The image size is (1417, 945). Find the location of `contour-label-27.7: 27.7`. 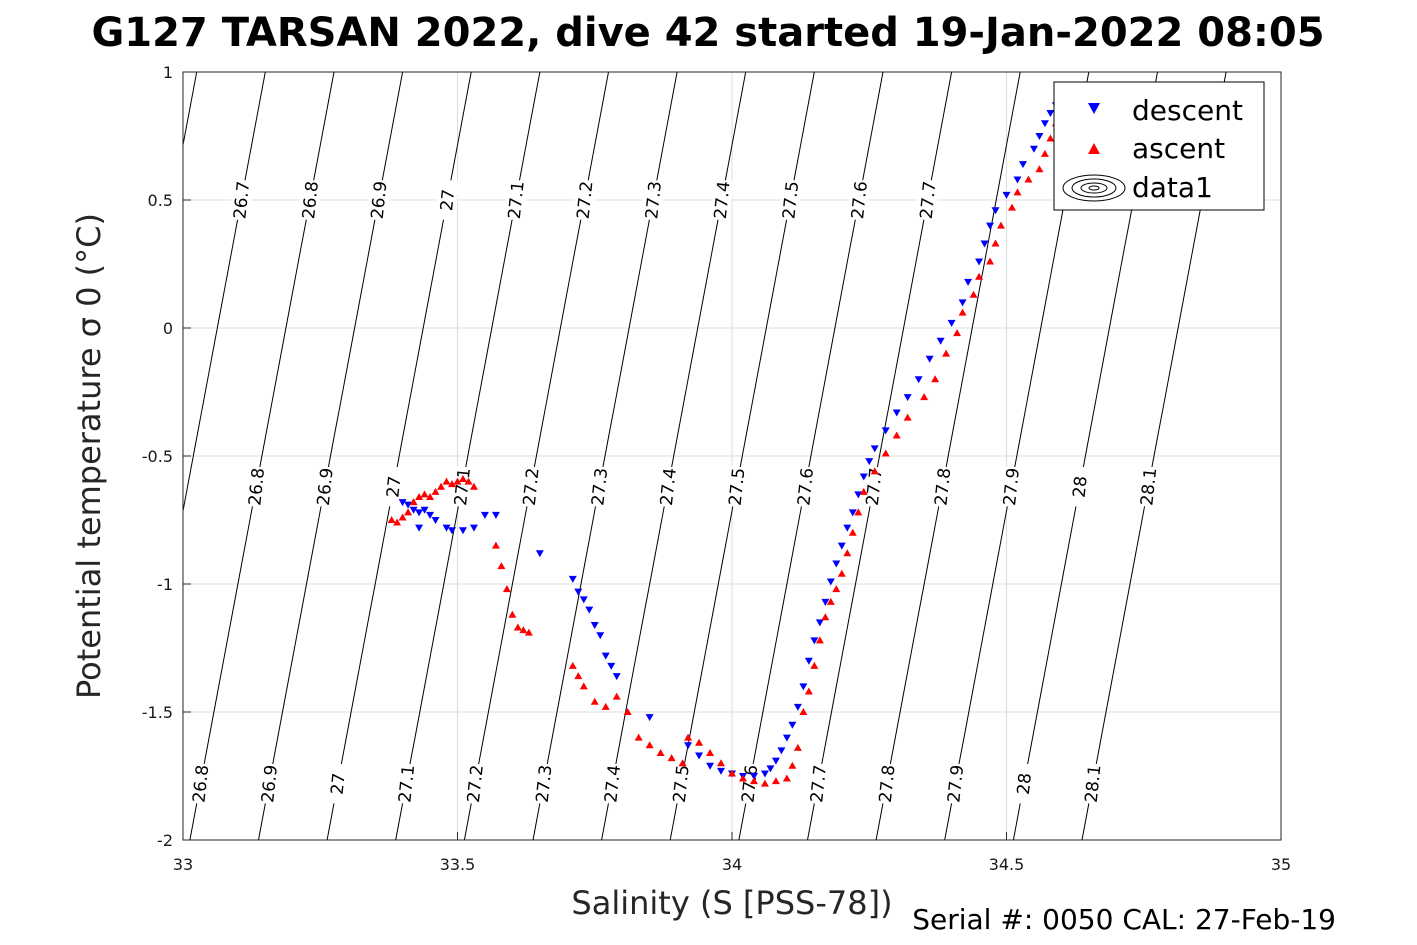

contour-label-27.7: 27.7 is located at coordinates (874, 486).